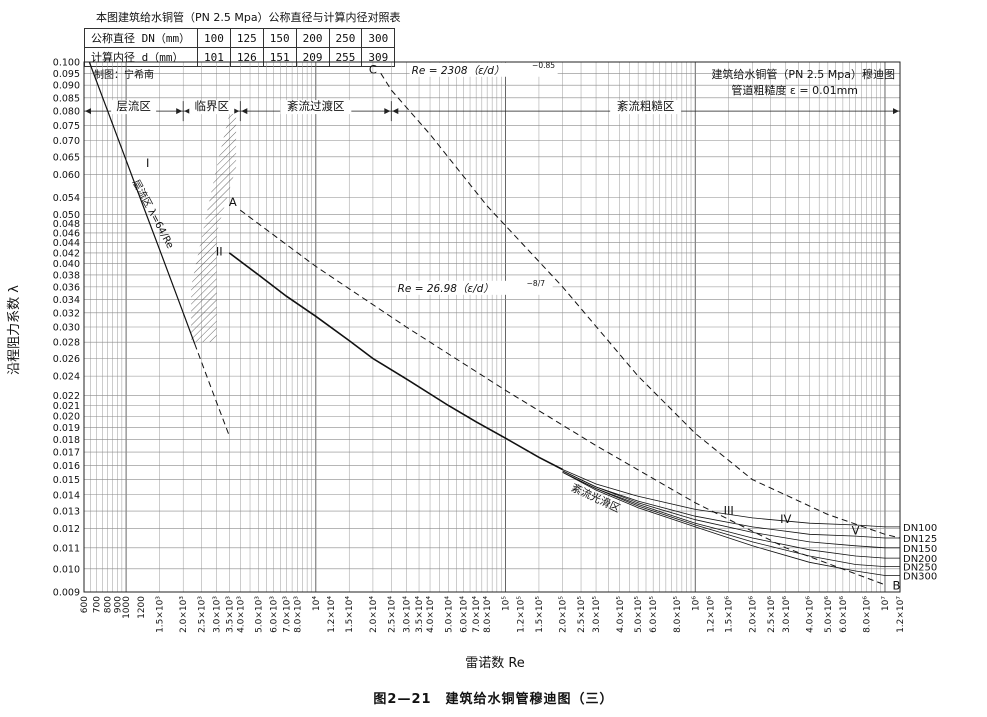 The height and width of the screenshot is (717, 987). Describe the element at coordinates (597, 614) in the screenshot. I see `x-tick-label: 3.0×10⁵` at that location.